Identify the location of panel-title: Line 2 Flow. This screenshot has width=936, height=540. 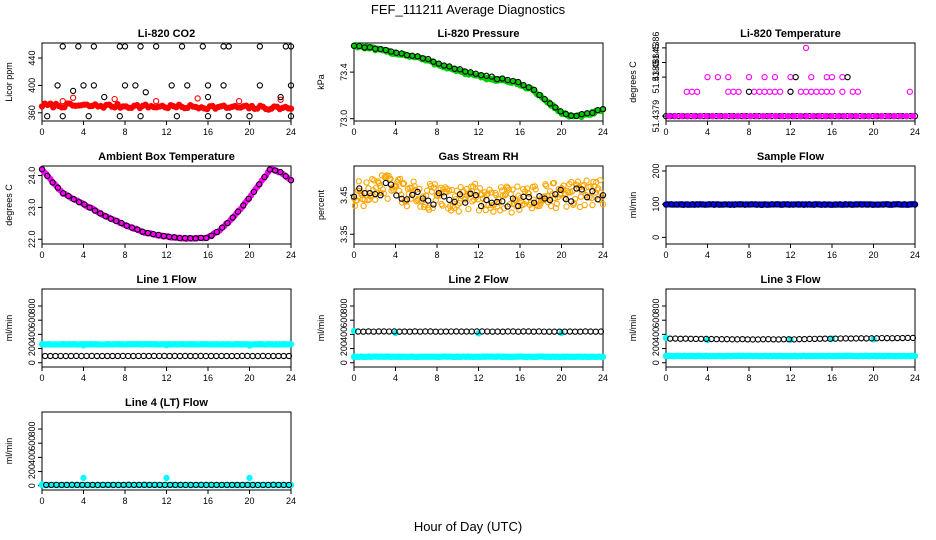
(479, 280).